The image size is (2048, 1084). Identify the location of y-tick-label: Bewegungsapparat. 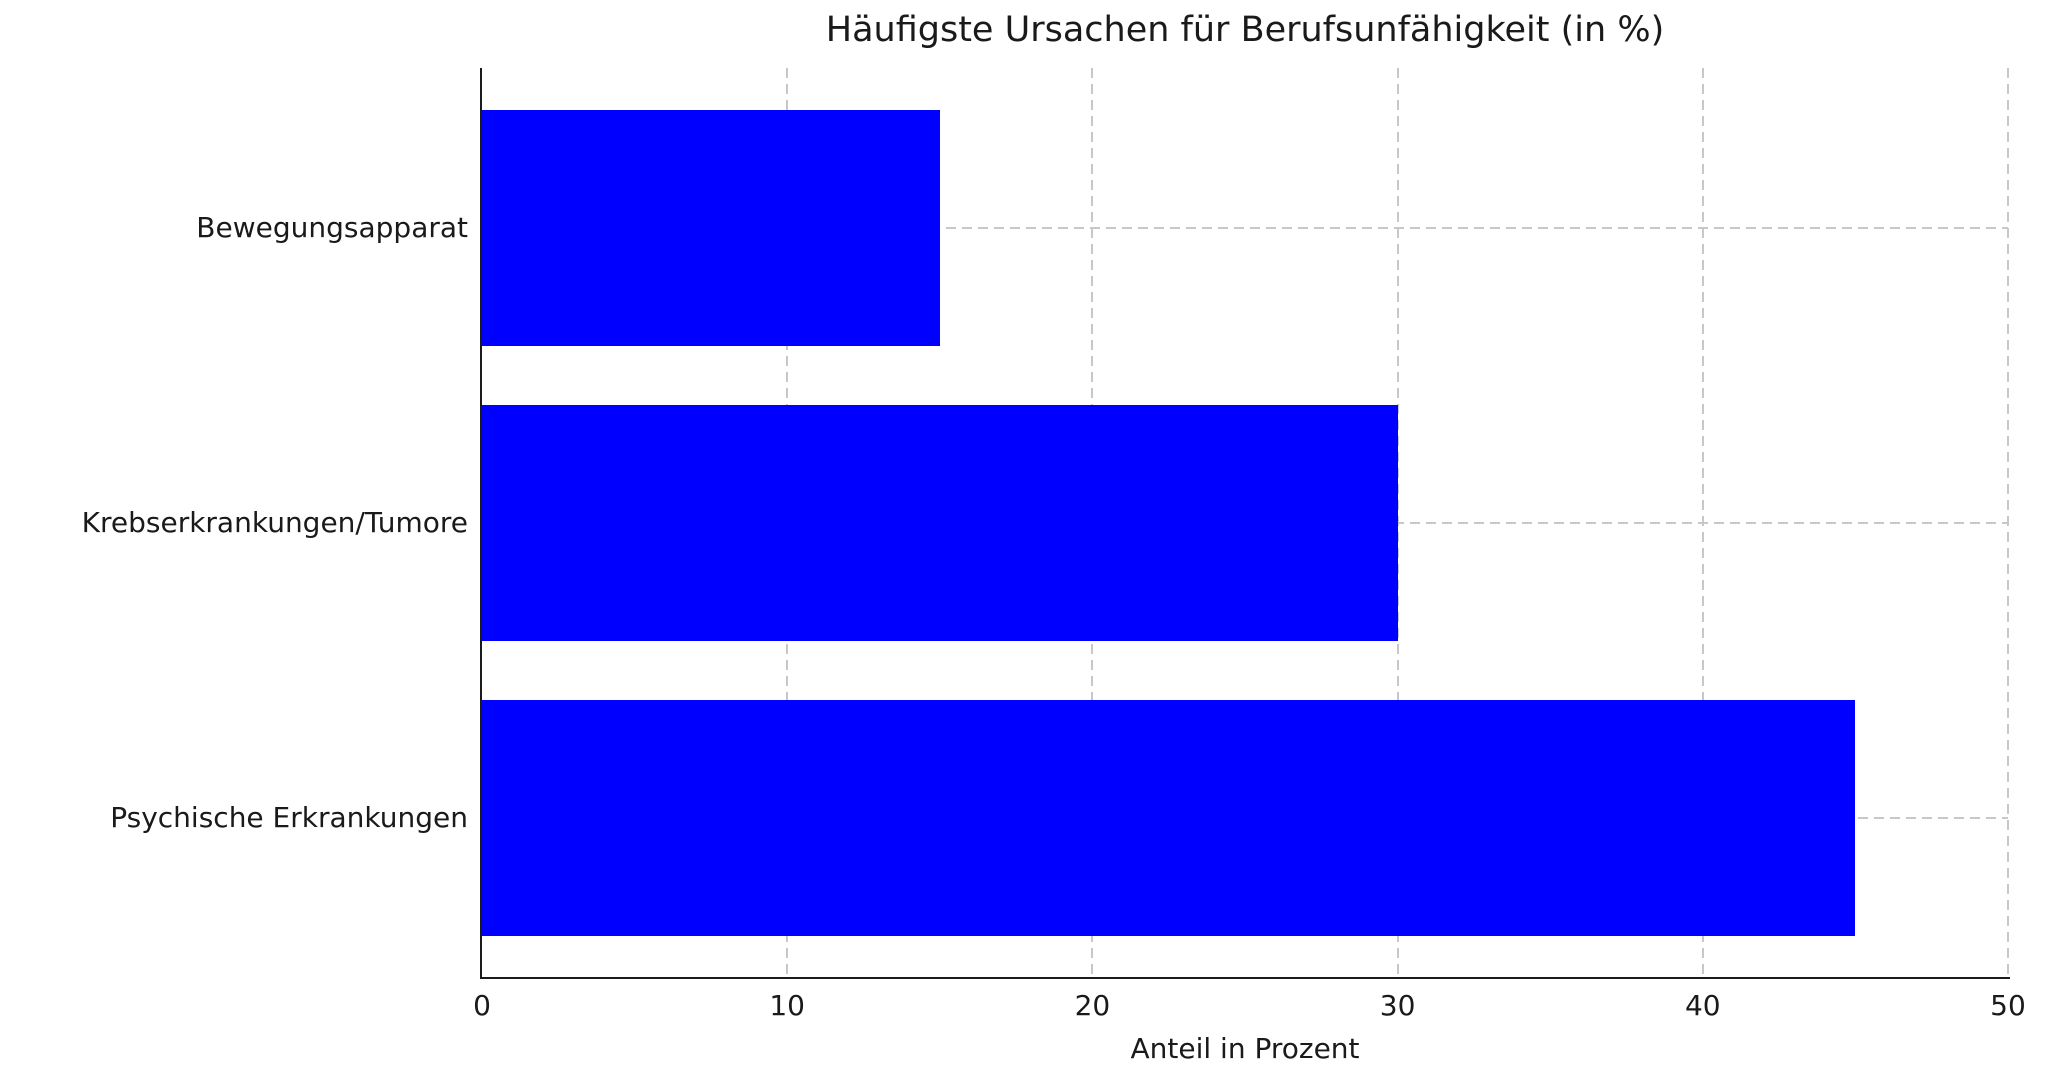
(332, 227).